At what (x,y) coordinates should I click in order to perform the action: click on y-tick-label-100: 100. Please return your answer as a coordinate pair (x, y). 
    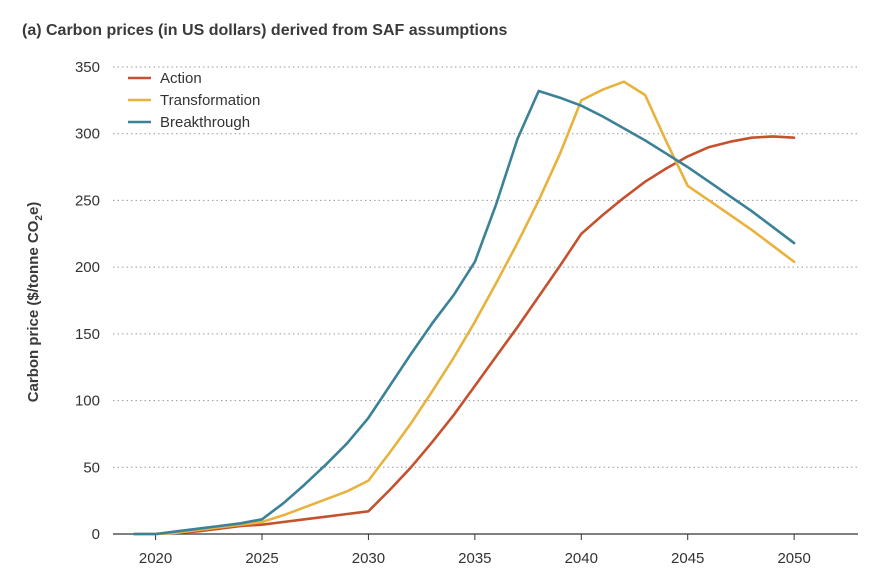
    Looking at the image, I should click on (87, 401).